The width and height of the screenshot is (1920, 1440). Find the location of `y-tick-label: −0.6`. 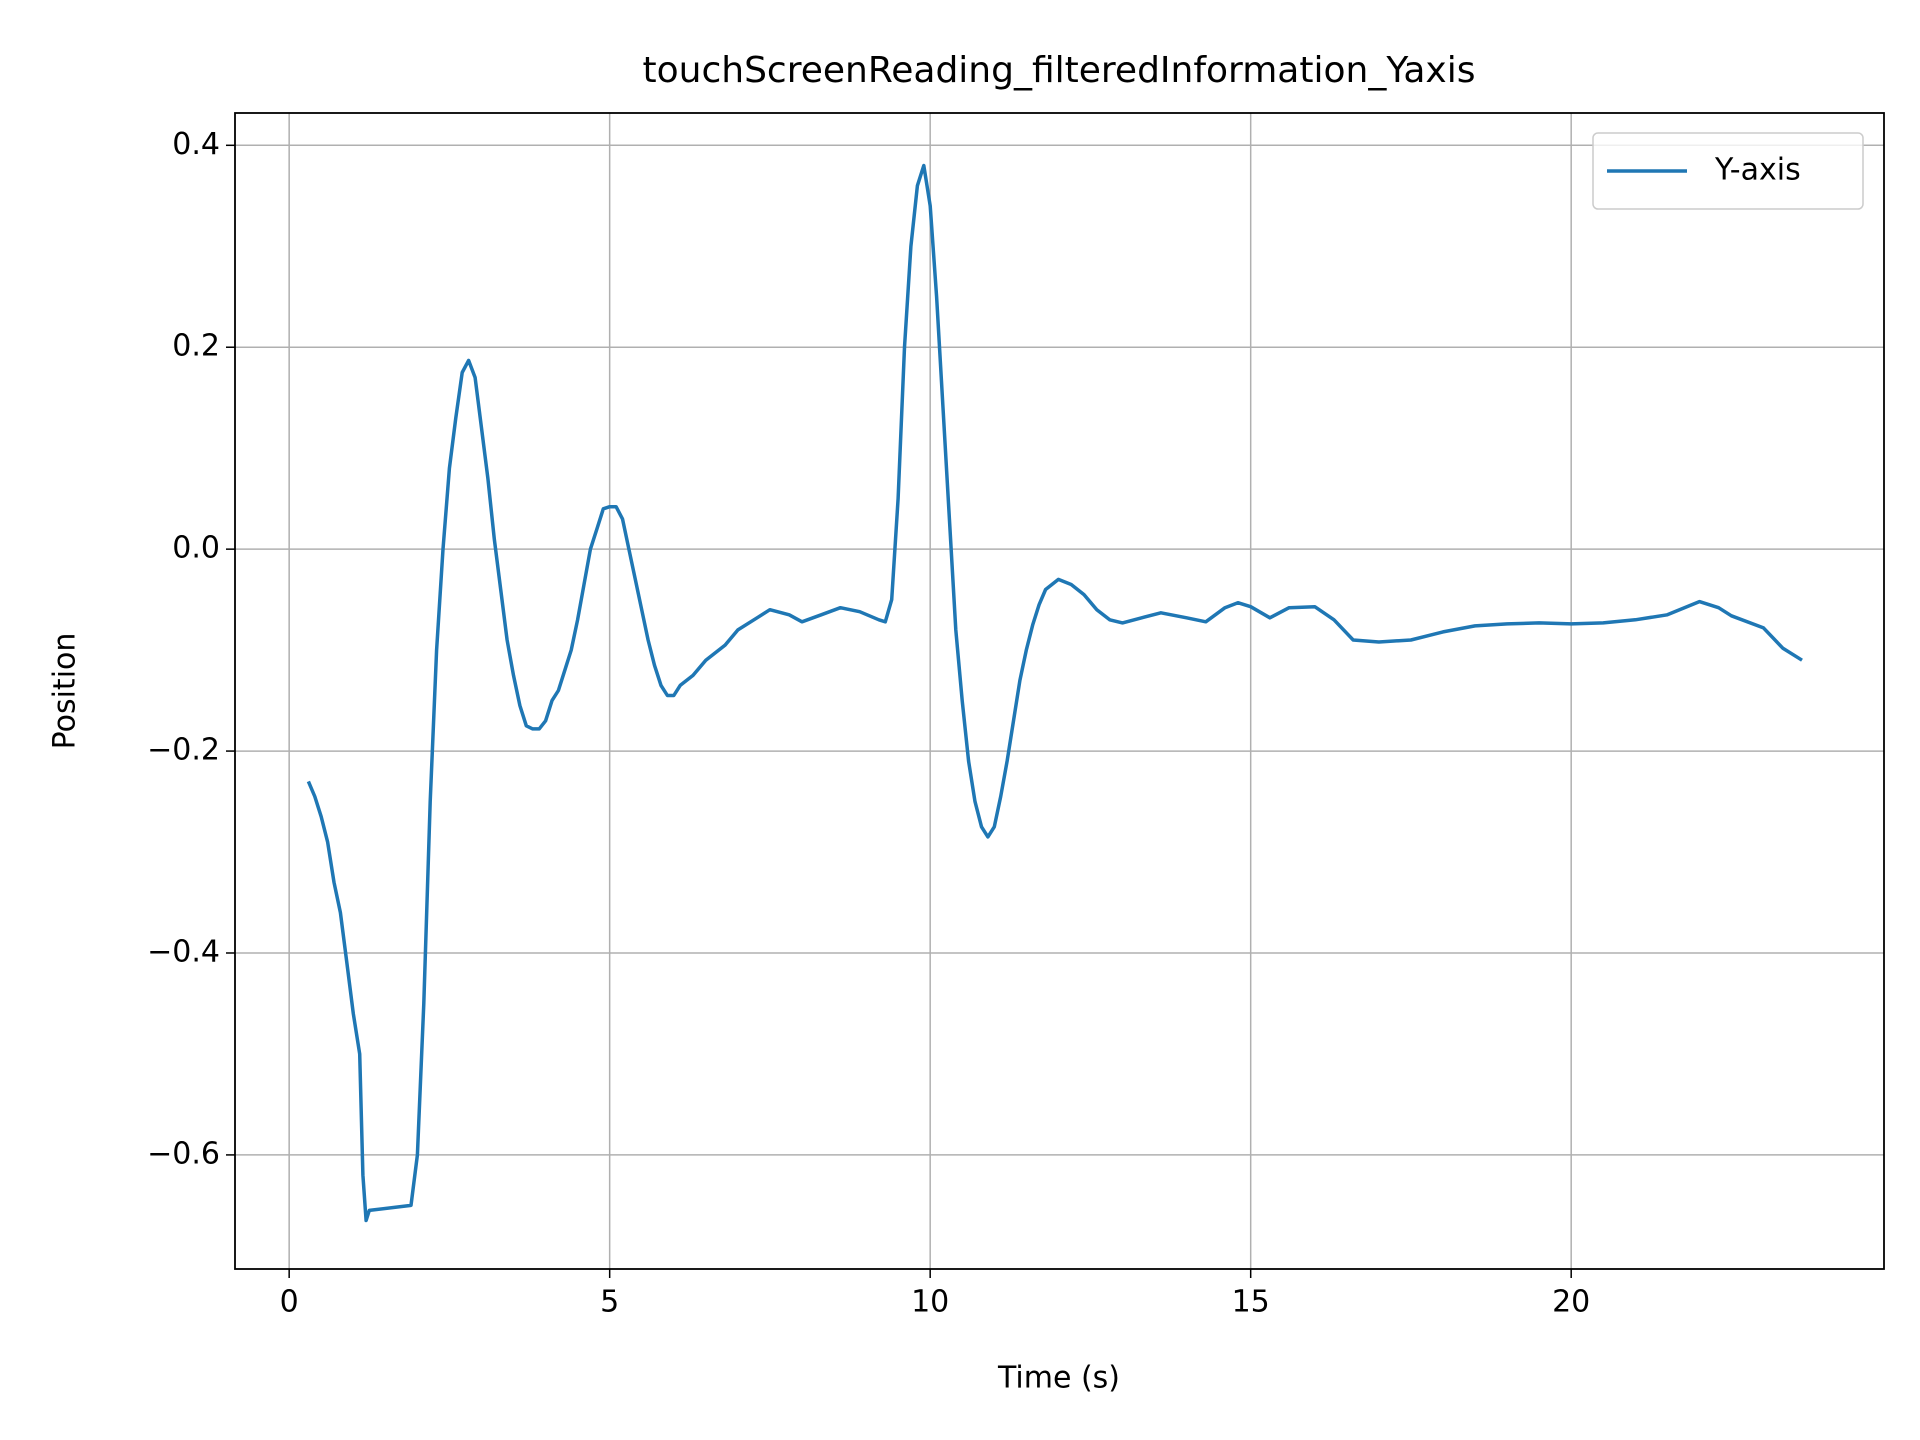

y-tick-label: −0.6 is located at coordinates (183, 1153).